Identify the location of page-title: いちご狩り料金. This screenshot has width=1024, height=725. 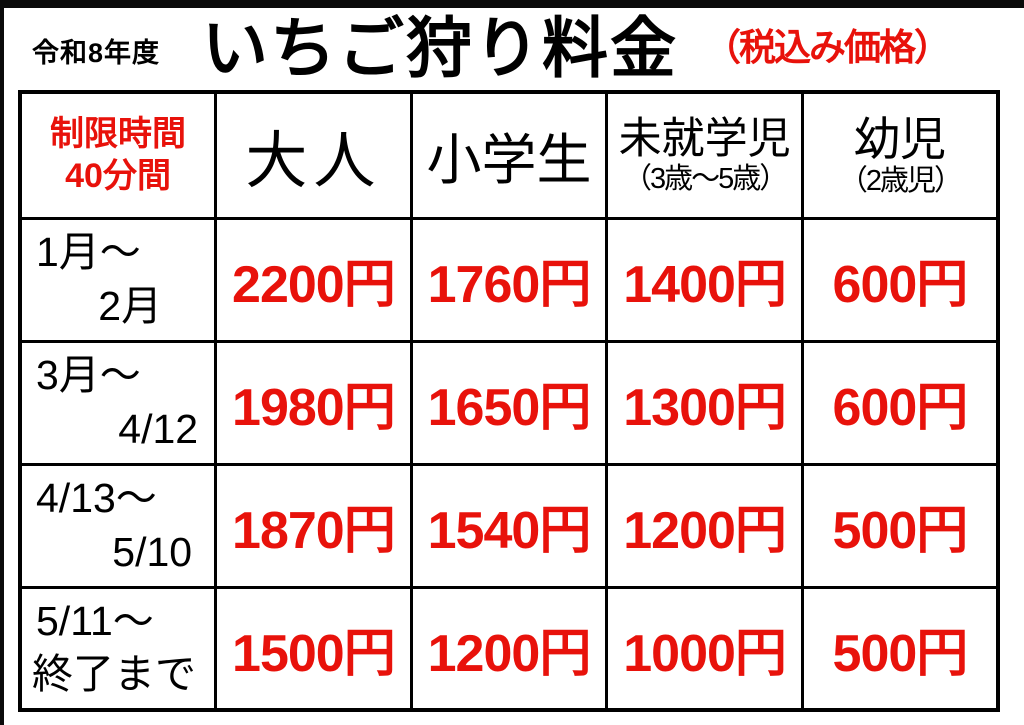
(440, 48).